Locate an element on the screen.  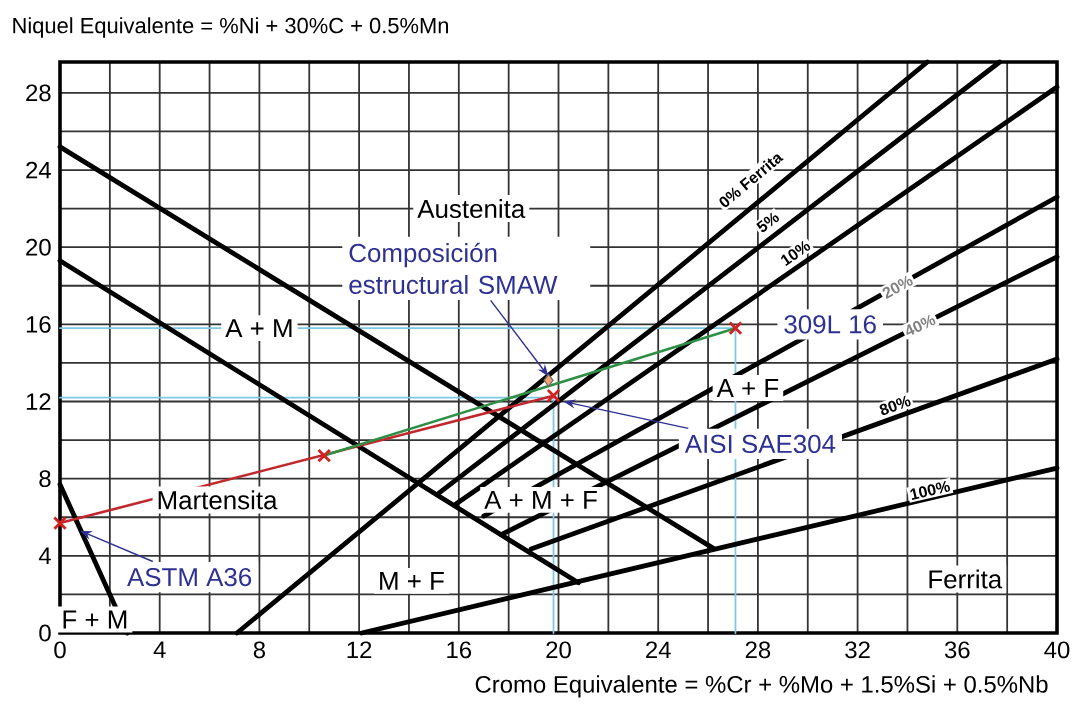
annotation: 5% is located at coordinates (767, 222).